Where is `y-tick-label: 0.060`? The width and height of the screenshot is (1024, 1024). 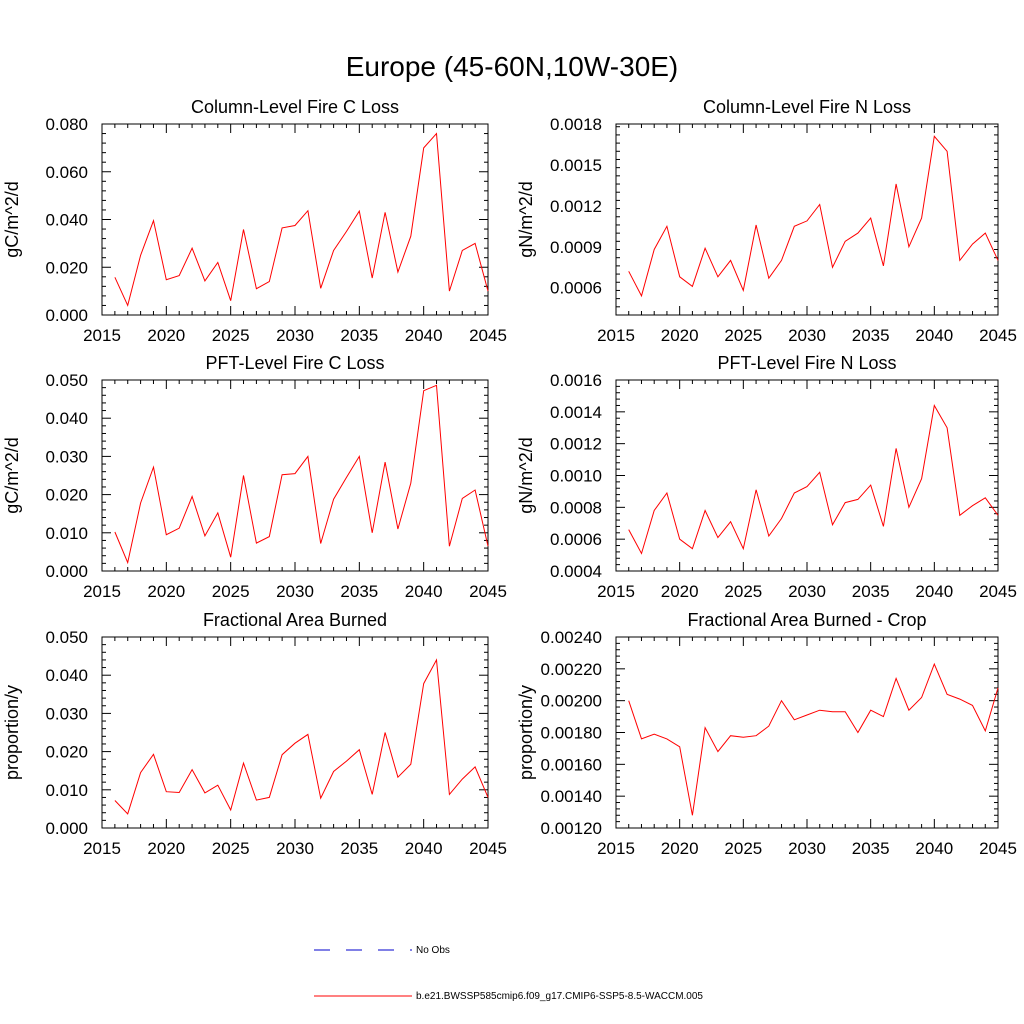 y-tick-label: 0.060 is located at coordinates (66, 172).